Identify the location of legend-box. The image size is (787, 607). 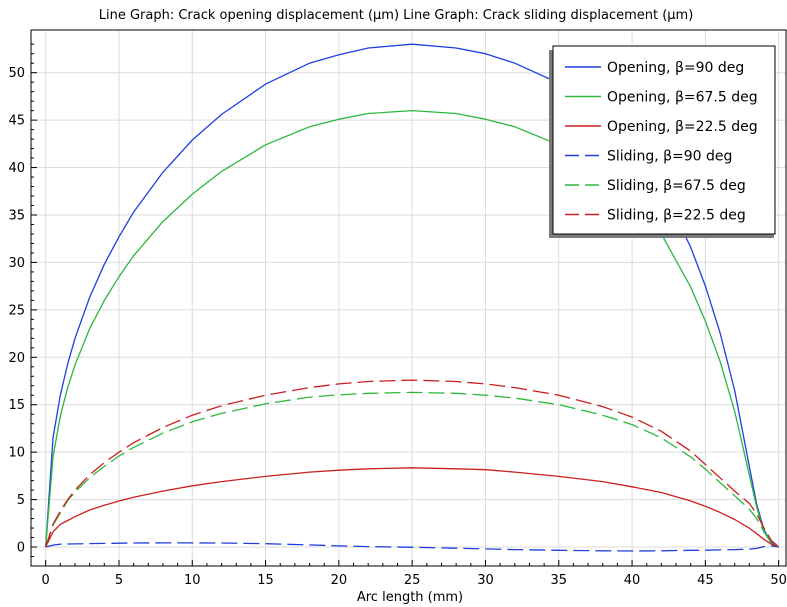
(664, 140).